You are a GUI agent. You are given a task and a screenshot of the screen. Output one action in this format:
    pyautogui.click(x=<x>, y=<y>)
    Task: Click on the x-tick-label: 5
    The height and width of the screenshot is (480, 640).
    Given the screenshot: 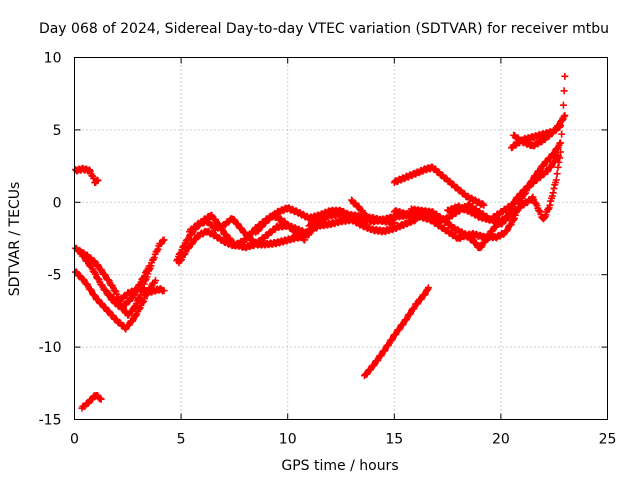 What is the action you would take?
    pyautogui.click(x=181, y=440)
    